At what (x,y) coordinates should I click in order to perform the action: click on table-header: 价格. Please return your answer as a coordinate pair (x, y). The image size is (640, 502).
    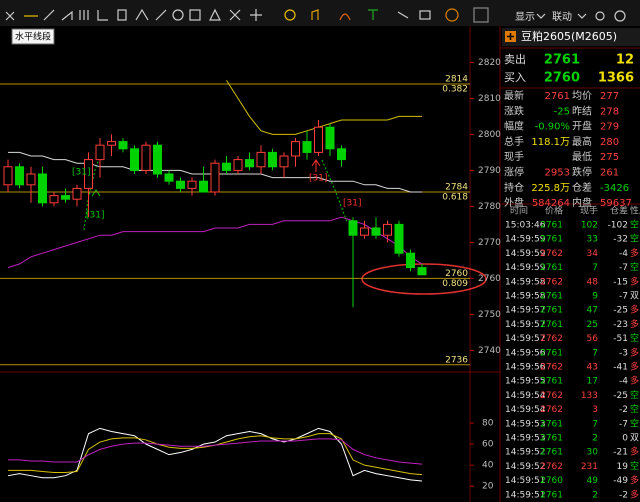
    Looking at the image, I should click on (554, 211).